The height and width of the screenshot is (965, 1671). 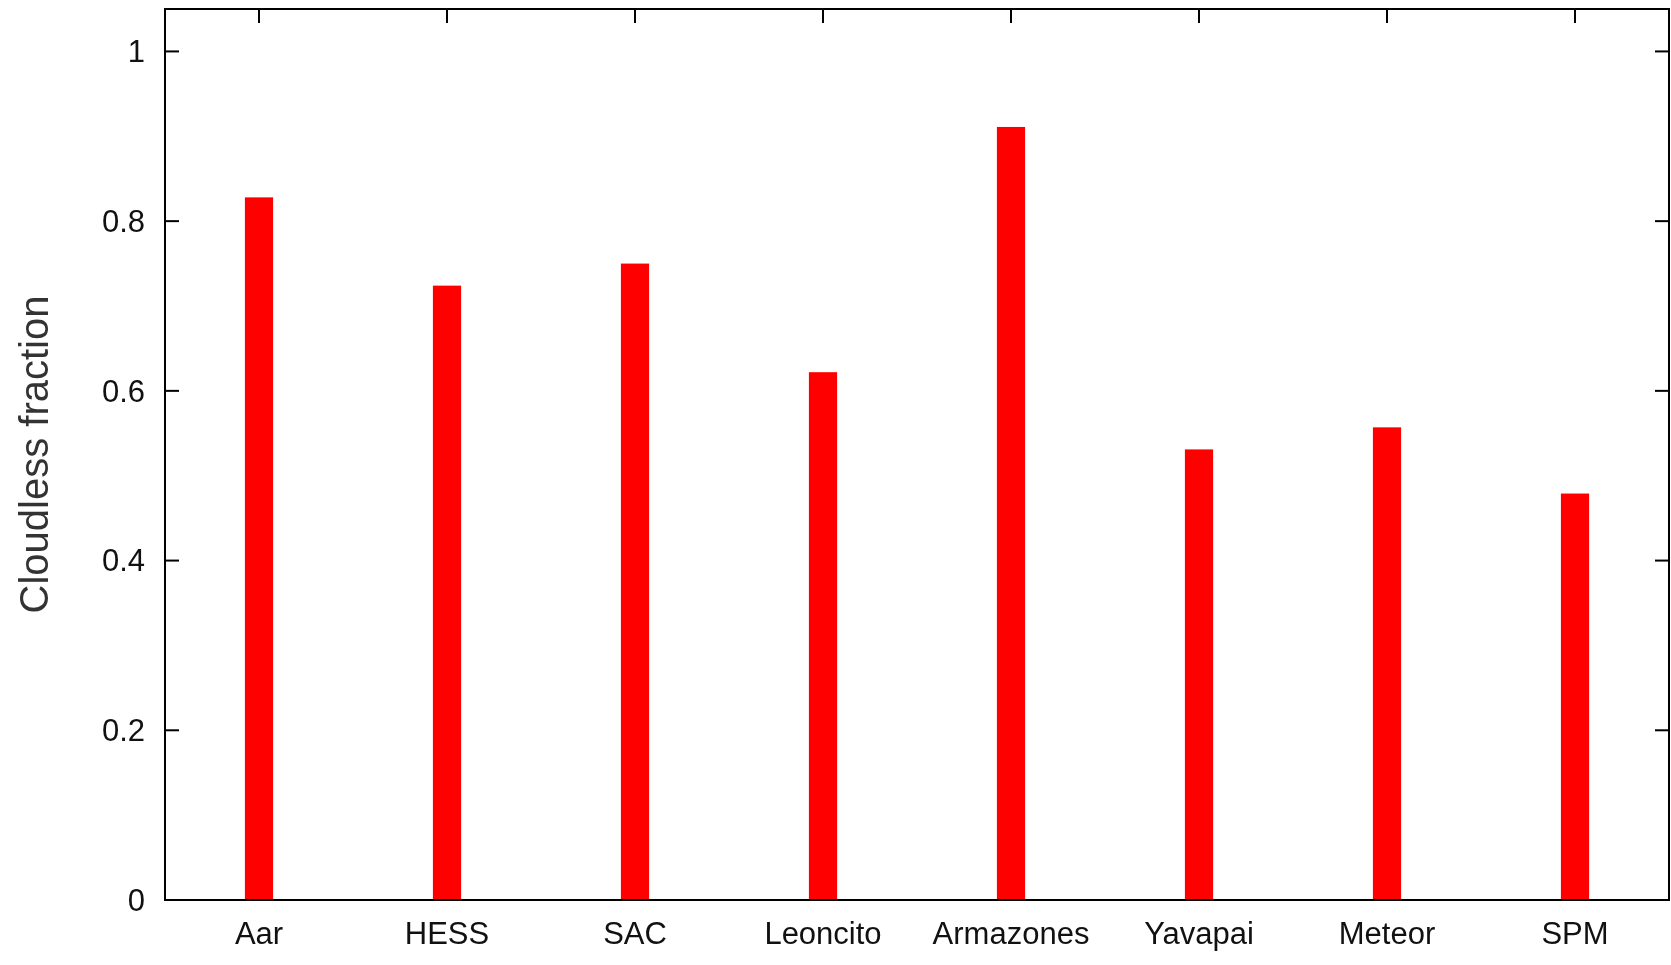 What do you see at coordinates (635, 933) in the screenshot?
I see `x-tick-label: SAC` at bounding box center [635, 933].